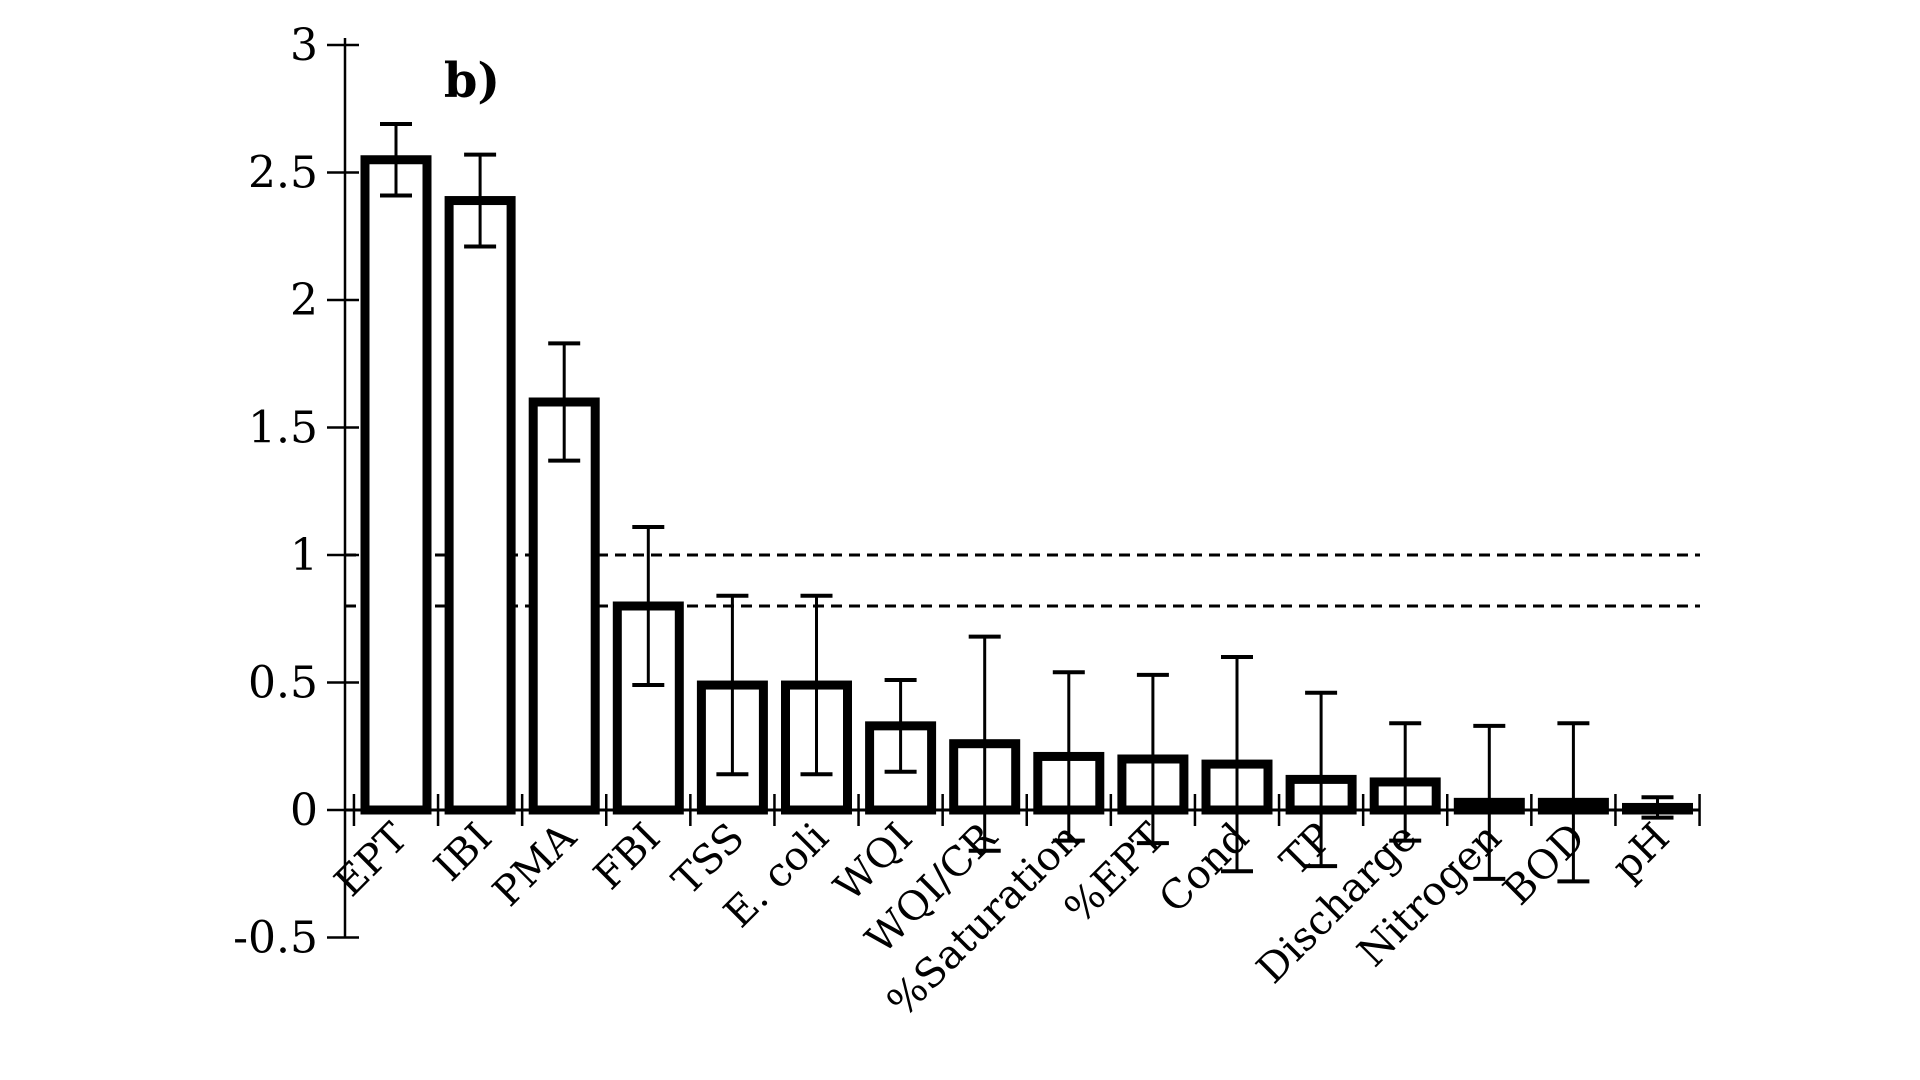 The height and width of the screenshot is (1080, 1920). Describe the element at coordinates (283, 683) in the screenshot. I see `y-tick-label: 0.5` at that location.